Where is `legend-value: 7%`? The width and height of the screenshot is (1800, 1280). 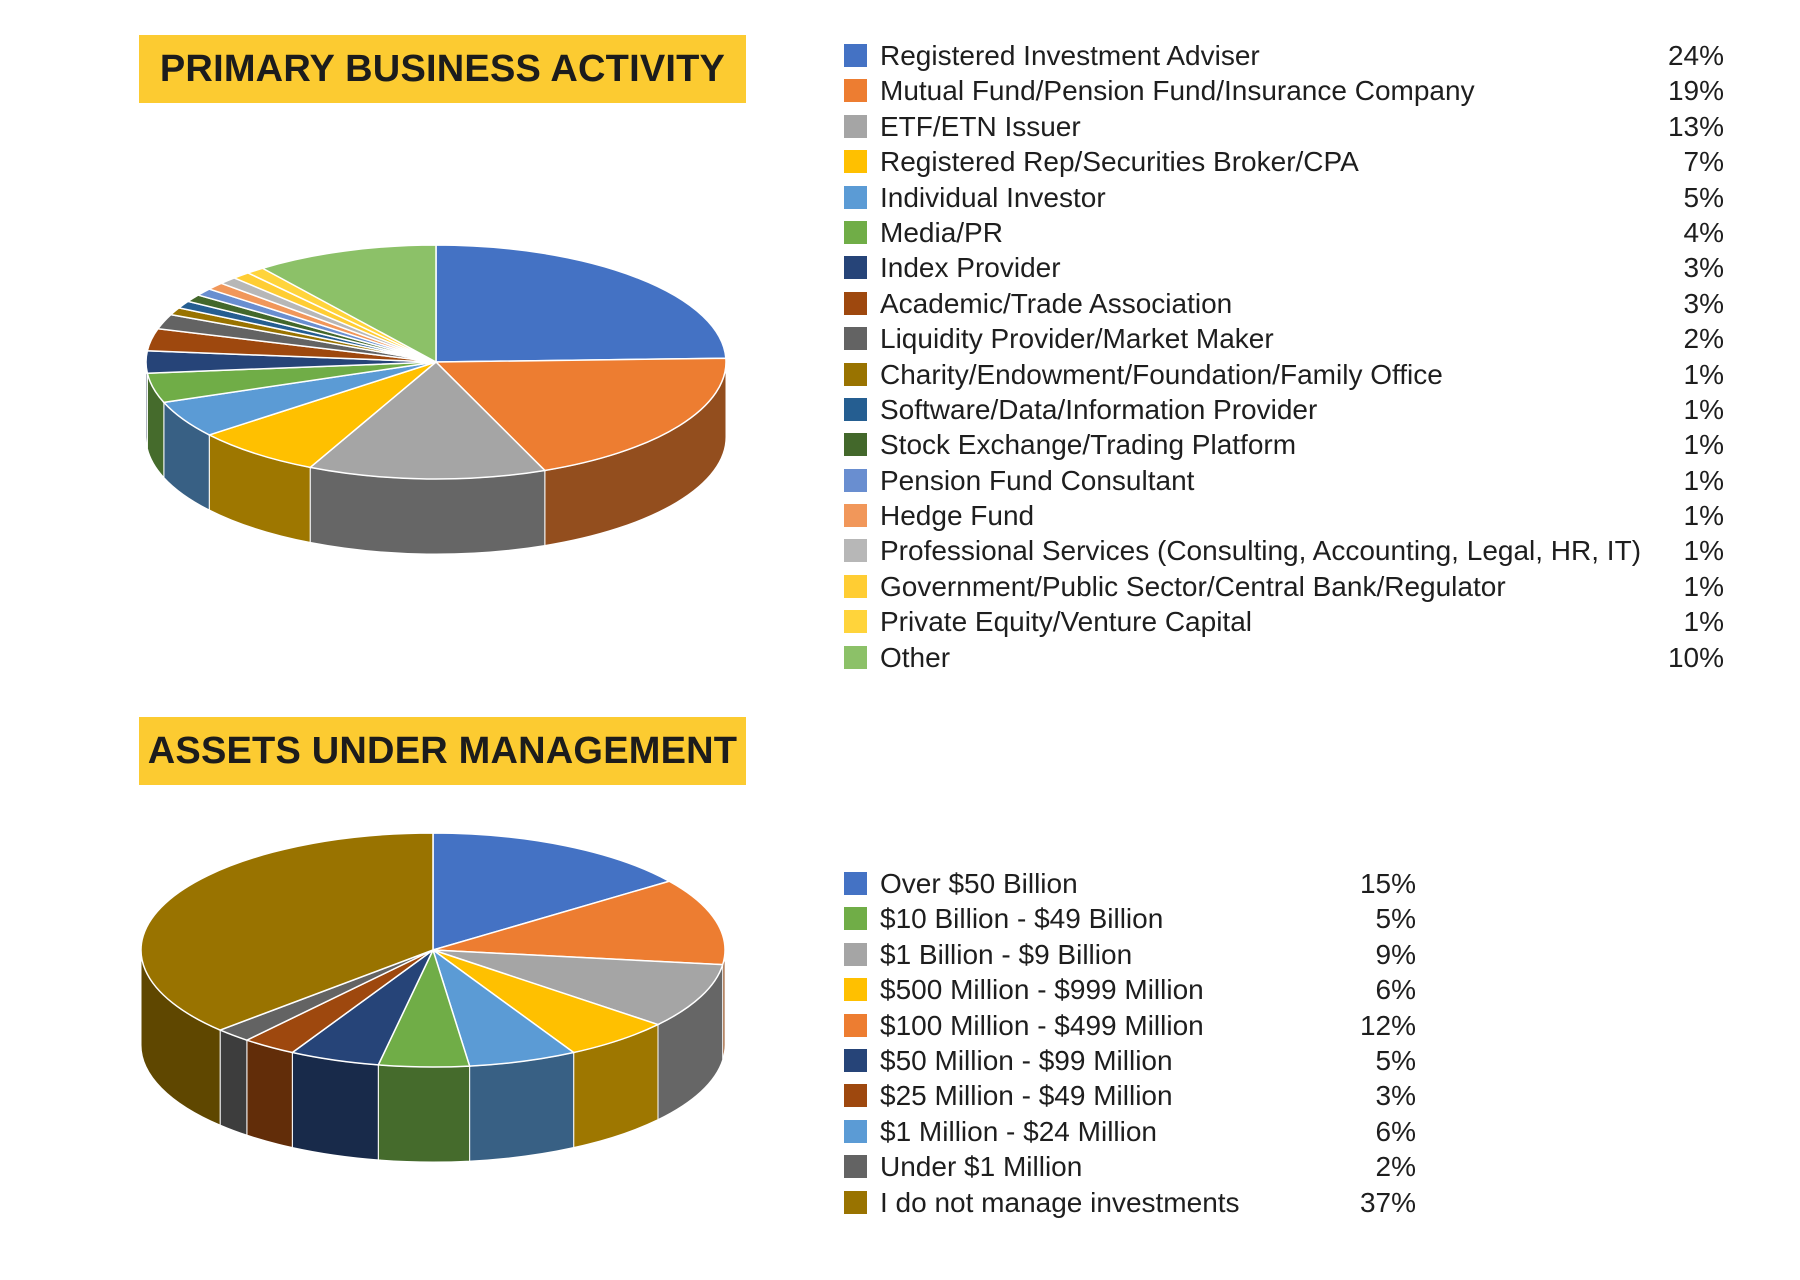 legend-value: 7% is located at coordinates (1703, 162).